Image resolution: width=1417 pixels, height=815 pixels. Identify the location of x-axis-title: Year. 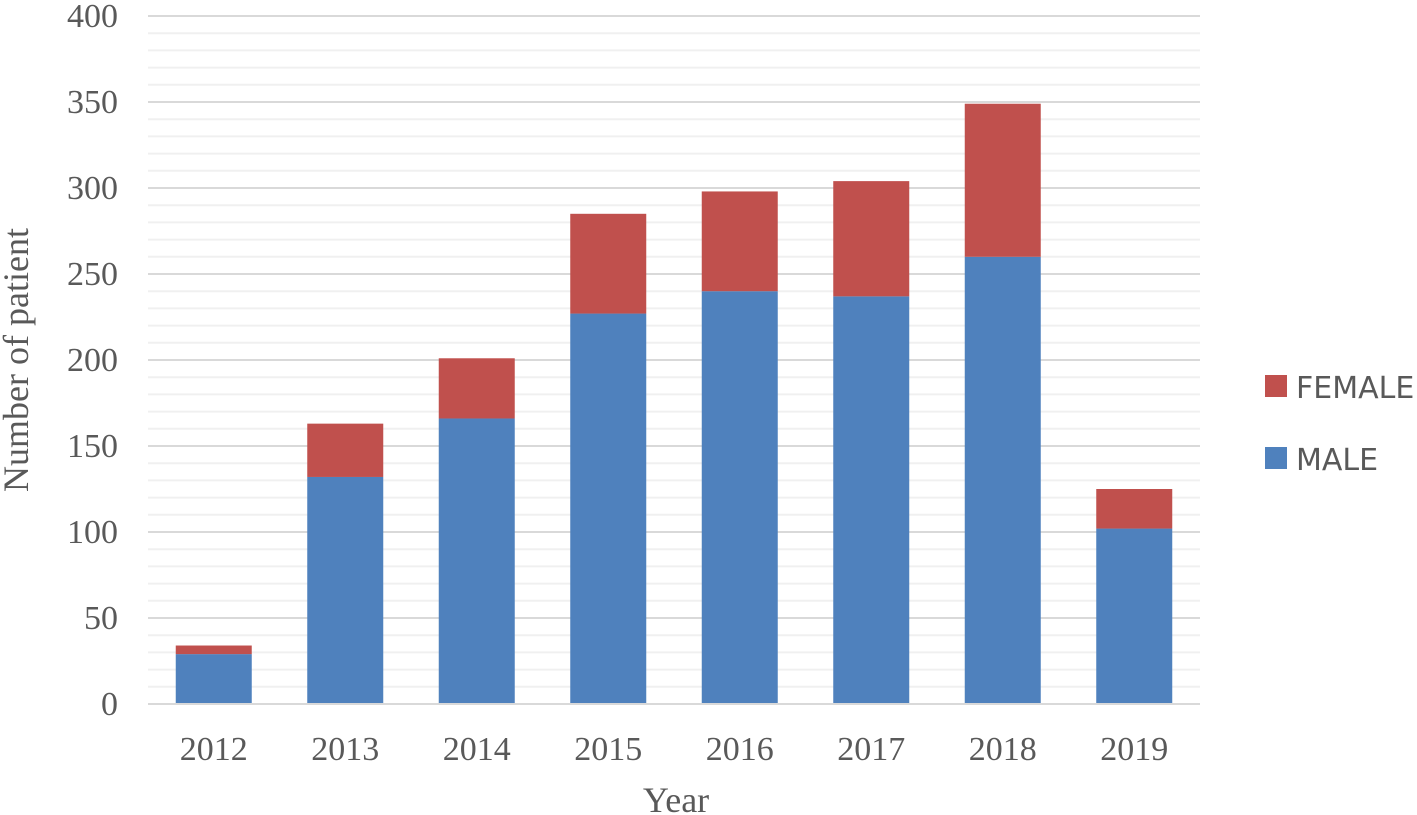
(676, 797).